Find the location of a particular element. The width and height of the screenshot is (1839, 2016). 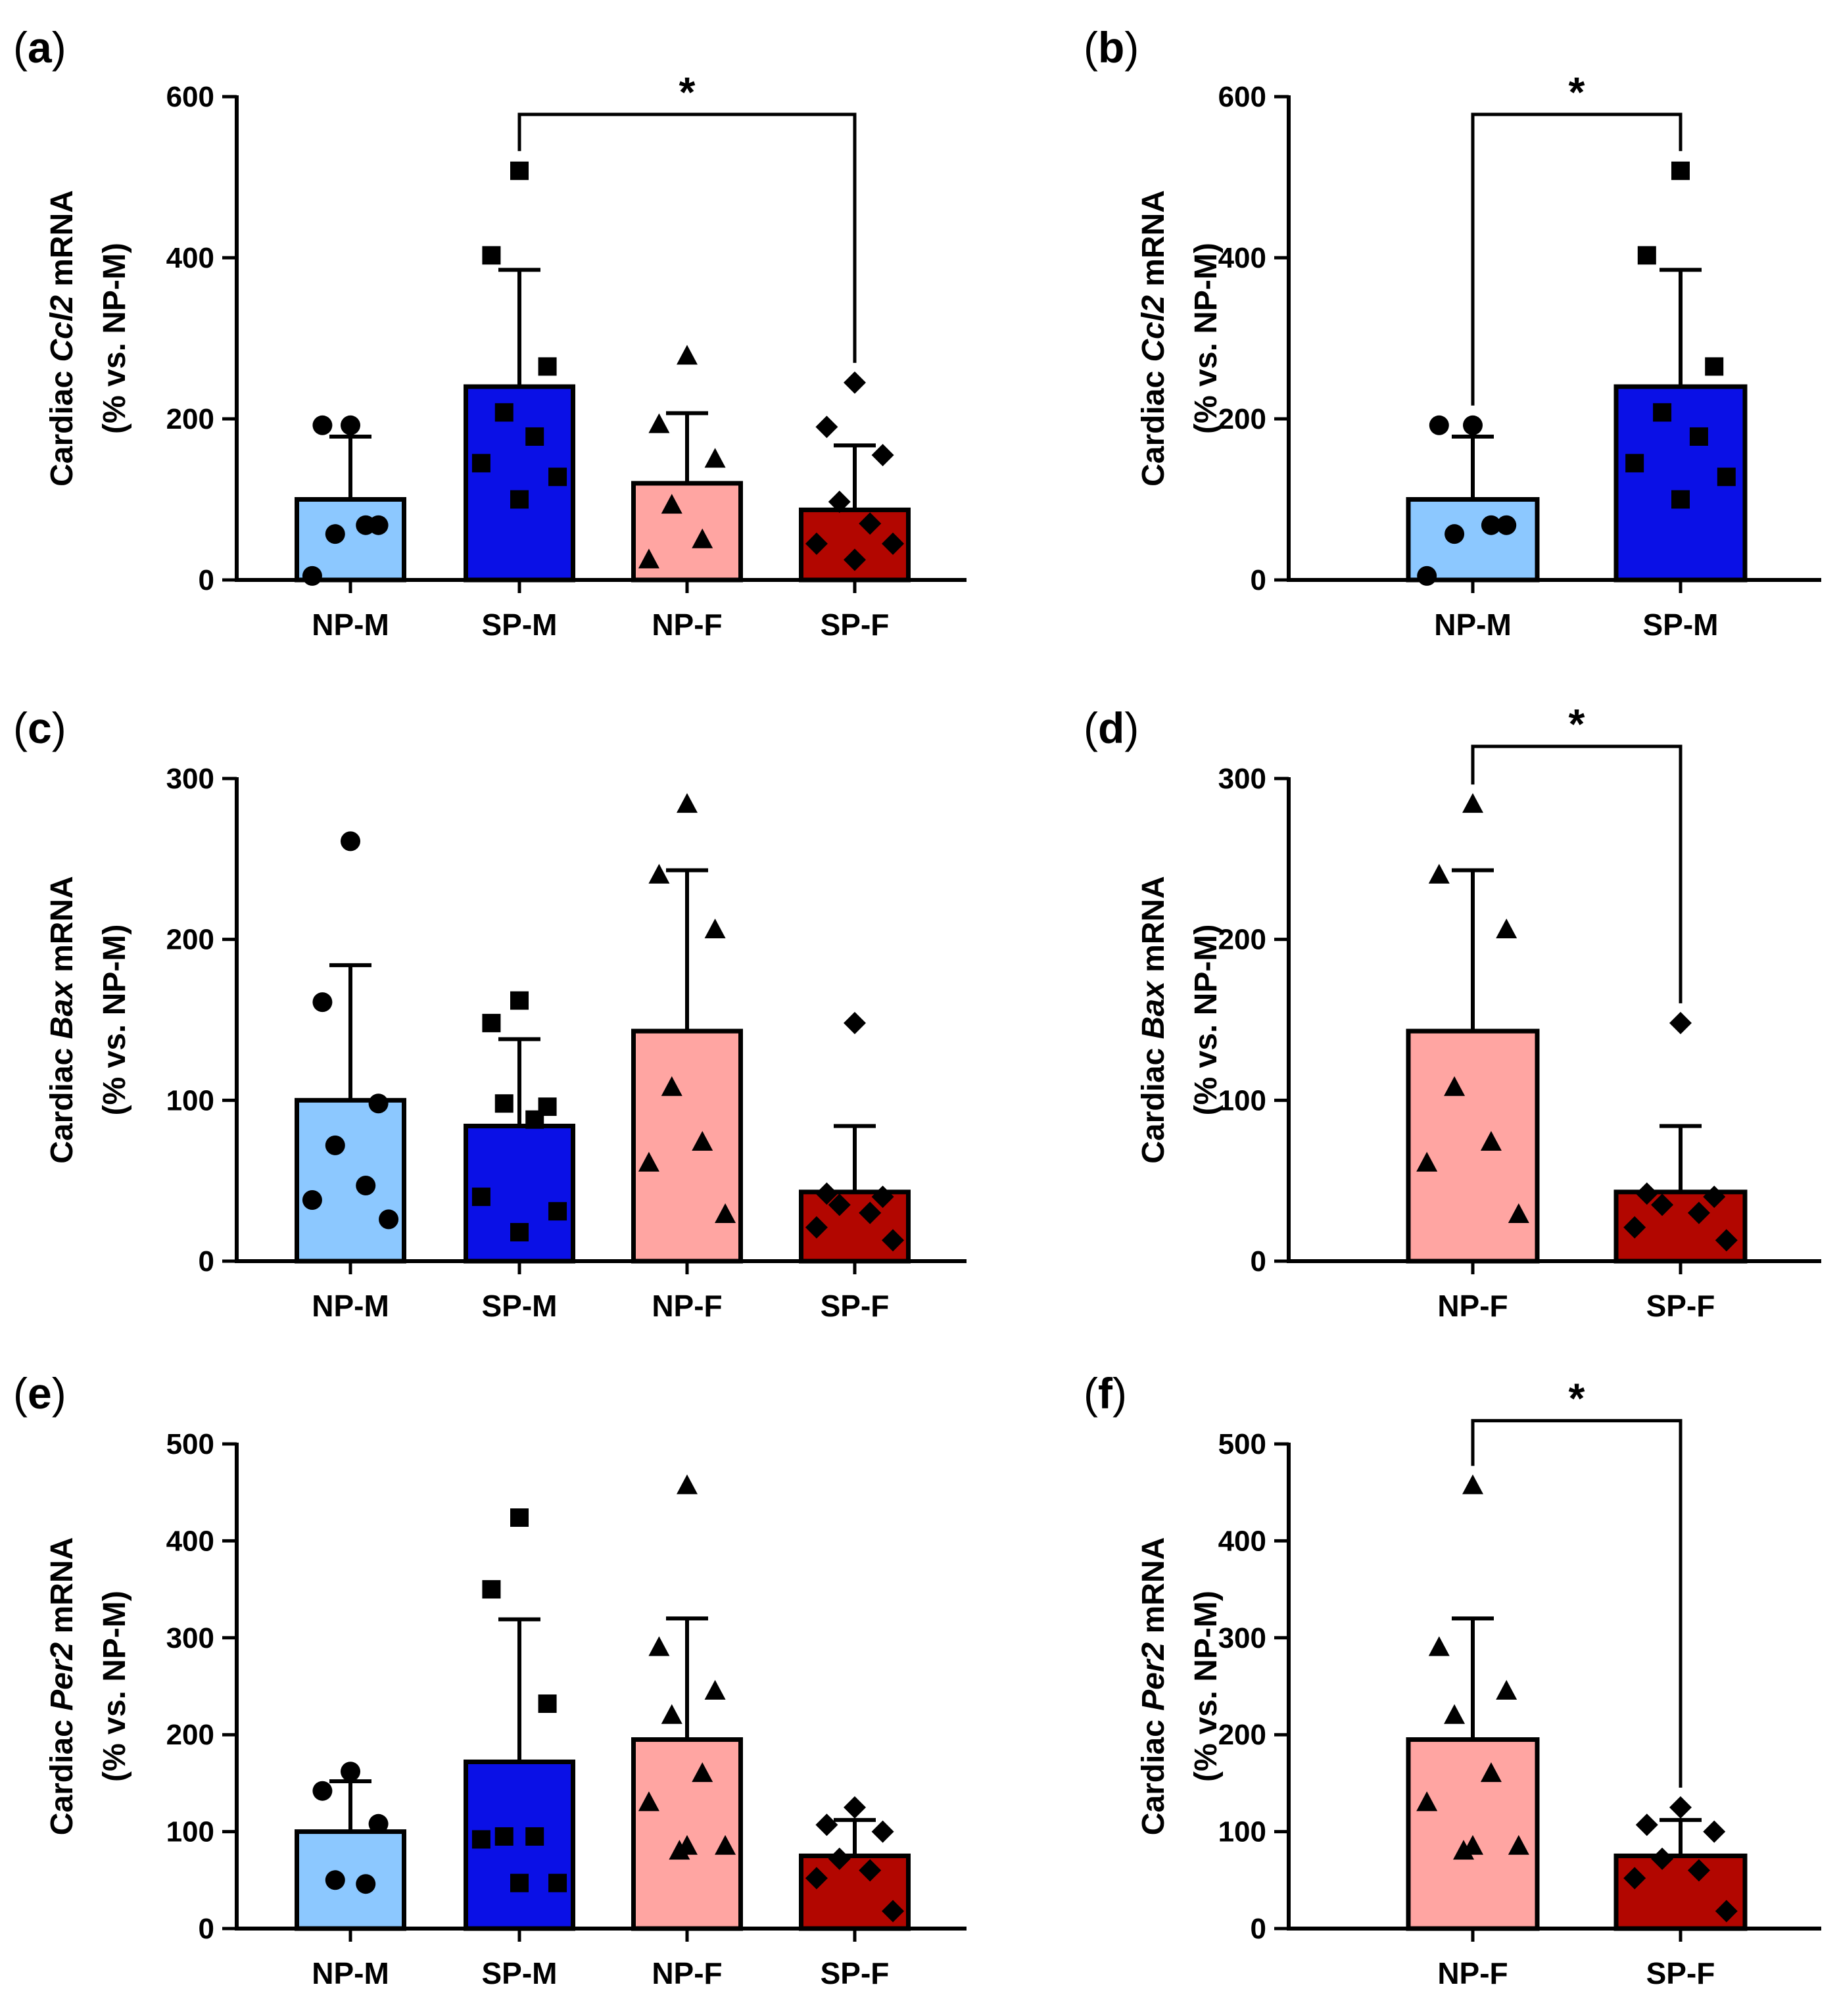

y-tick-label: 200 is located at coordinates (190, 940).